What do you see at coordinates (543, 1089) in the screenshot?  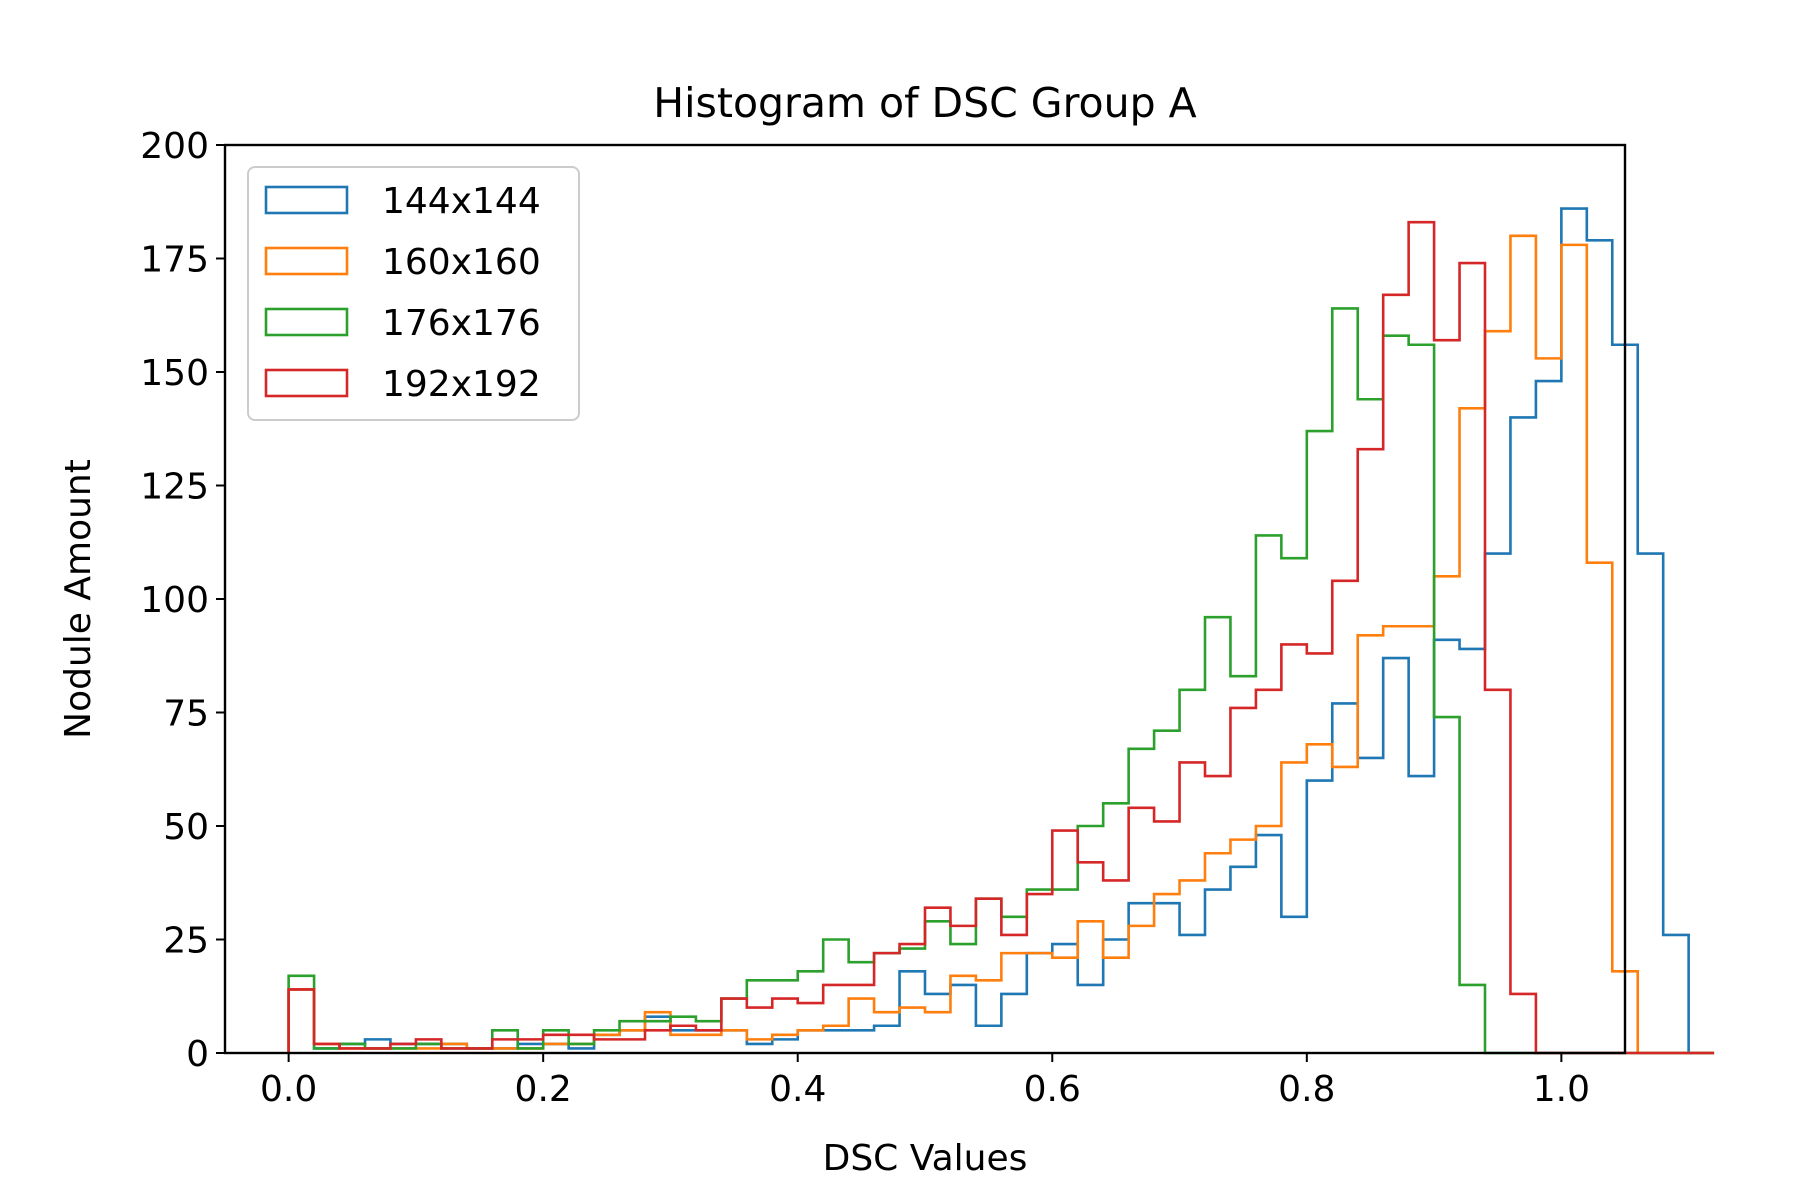 I see `x-tick-label: 0.2` at bounding box center [543, 1089].